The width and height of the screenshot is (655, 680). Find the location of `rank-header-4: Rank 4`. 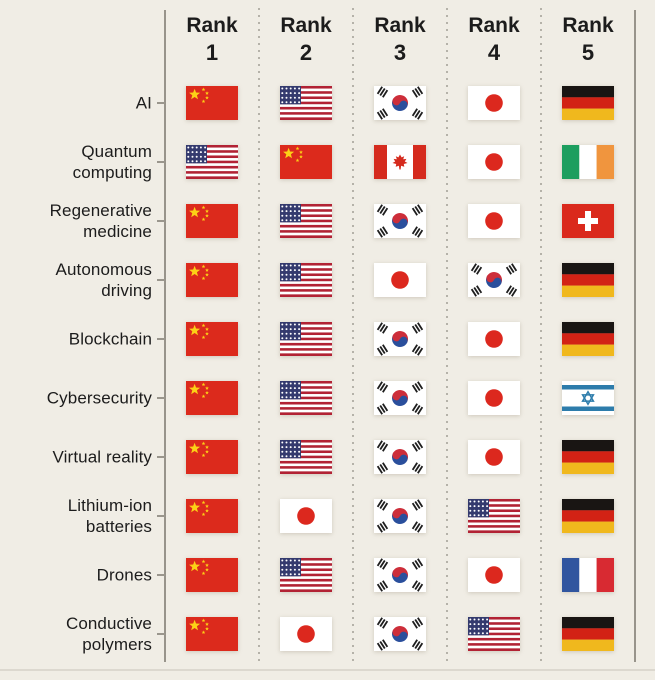

rank-header-4: Rank 4 is located at coordinates (494, 40).